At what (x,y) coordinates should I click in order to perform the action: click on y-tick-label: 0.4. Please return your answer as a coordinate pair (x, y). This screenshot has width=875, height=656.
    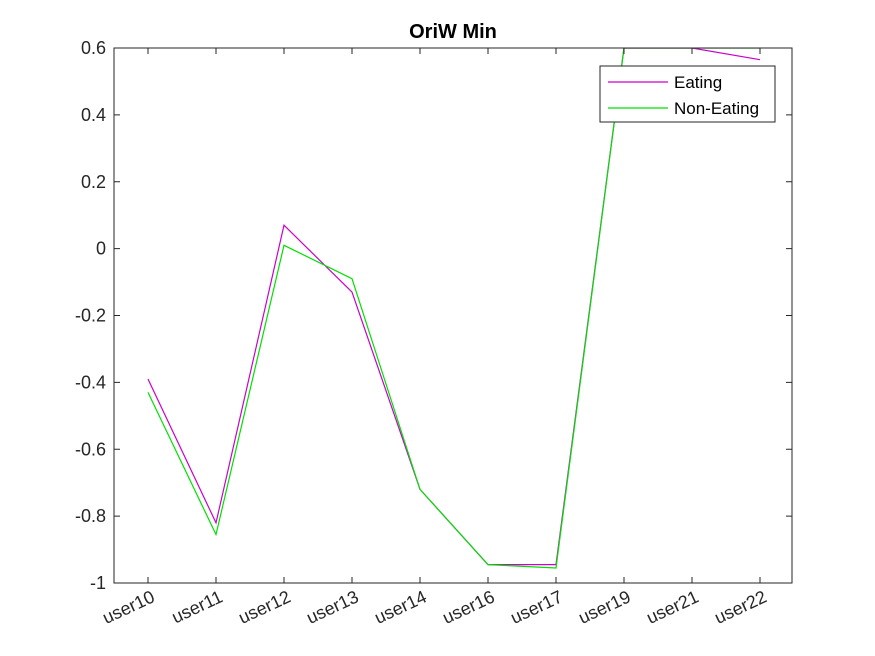
    Looking at the image, I should click on (93, 115).